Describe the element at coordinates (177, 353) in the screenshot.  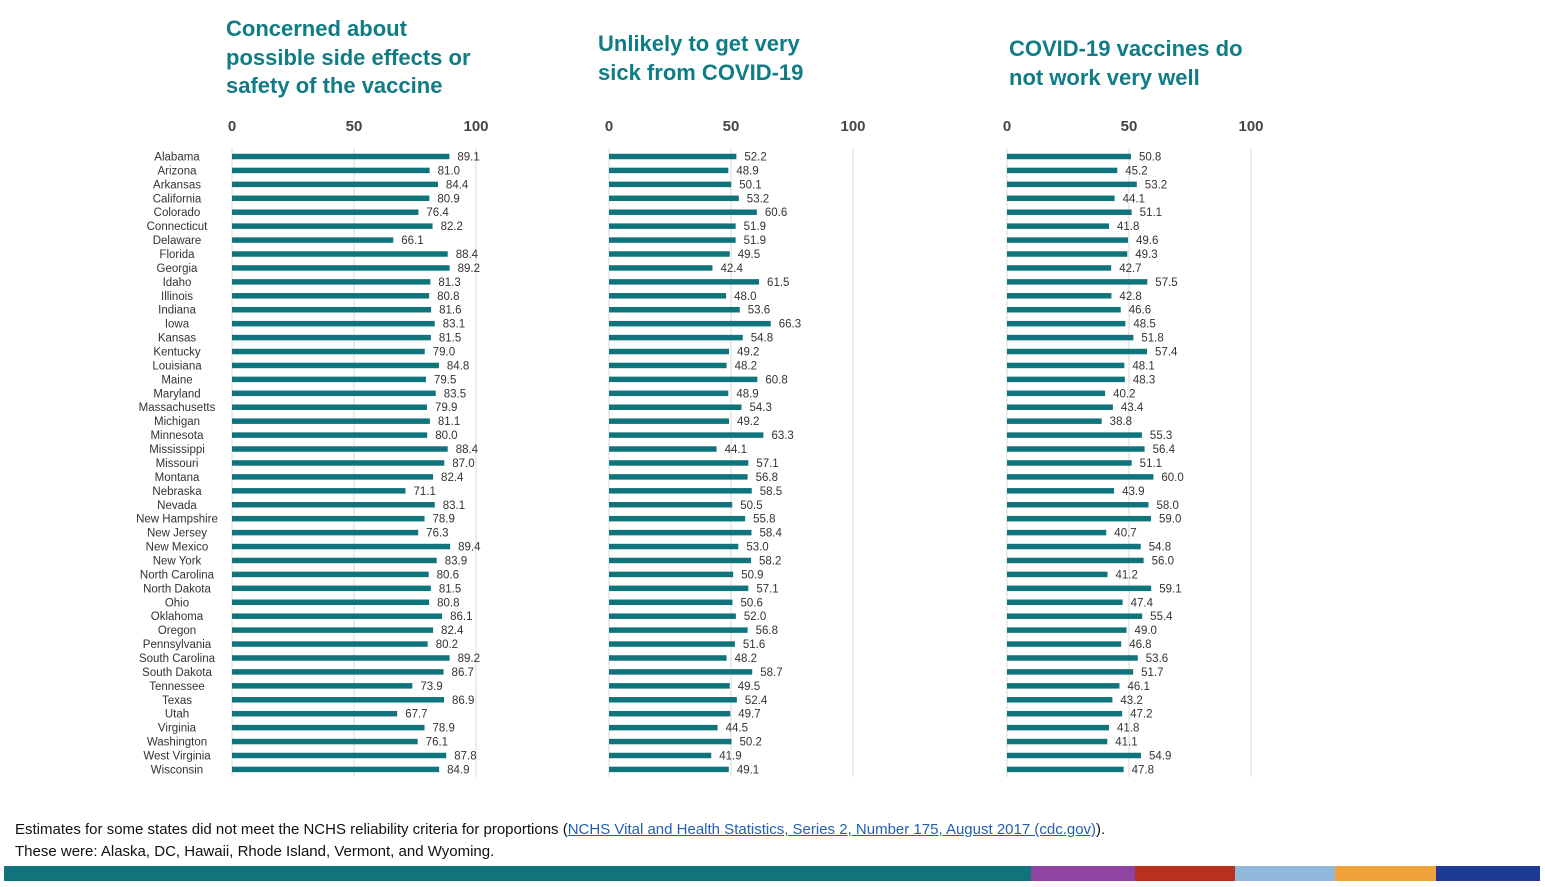
I see `category-label: Kentucky` at that location.